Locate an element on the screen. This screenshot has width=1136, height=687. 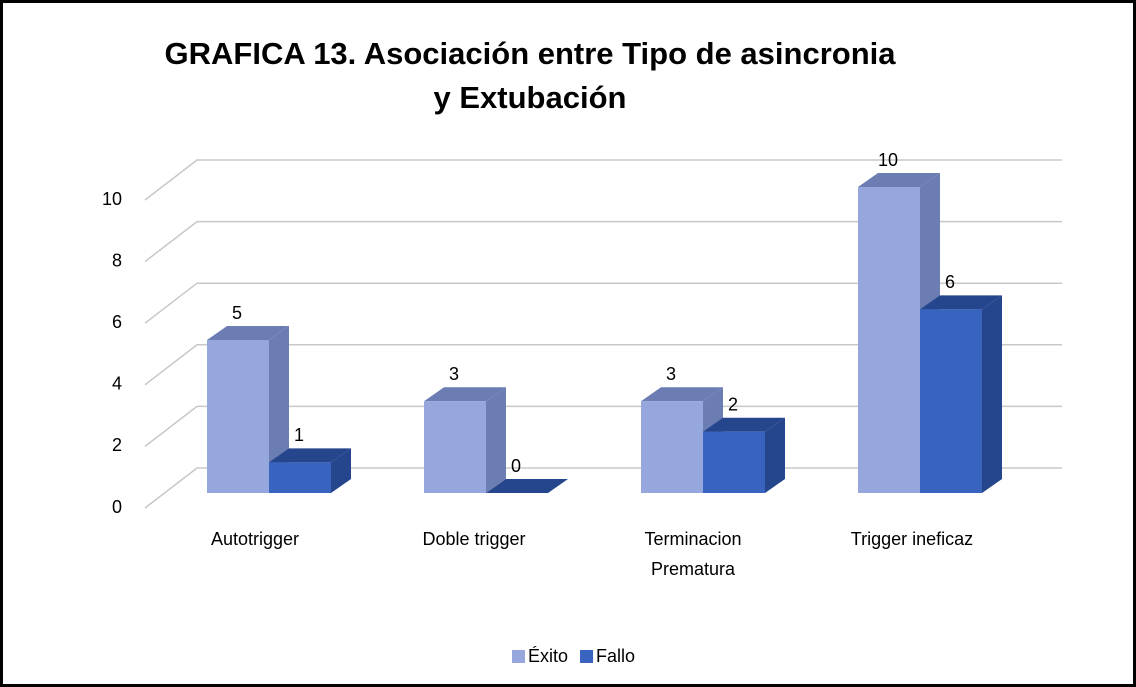
data-label: 10 is located at coordinates (888, 160).